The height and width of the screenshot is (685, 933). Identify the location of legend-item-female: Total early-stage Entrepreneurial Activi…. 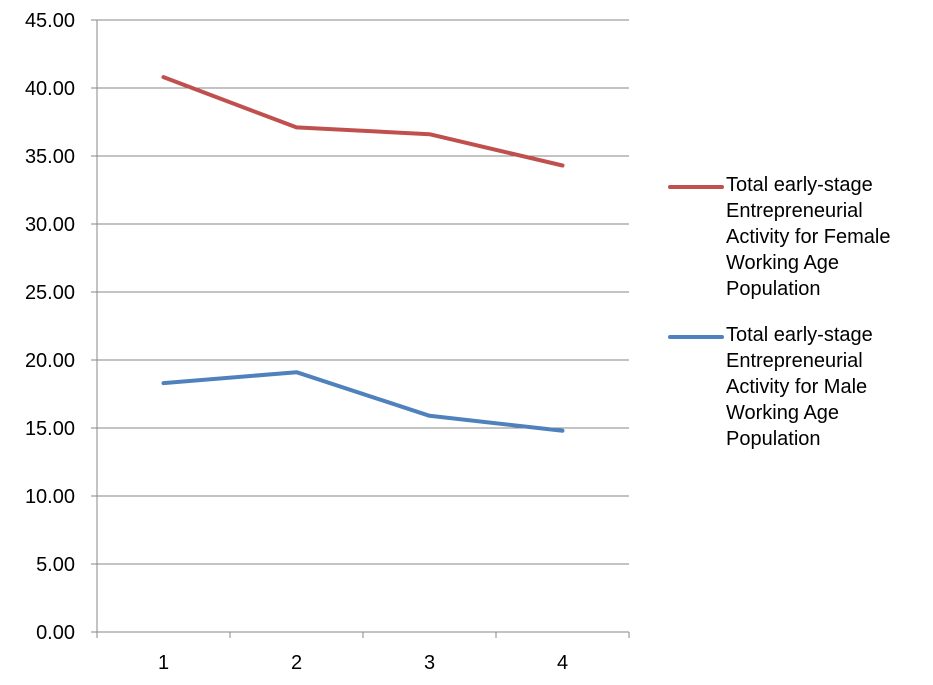
(799, 237).